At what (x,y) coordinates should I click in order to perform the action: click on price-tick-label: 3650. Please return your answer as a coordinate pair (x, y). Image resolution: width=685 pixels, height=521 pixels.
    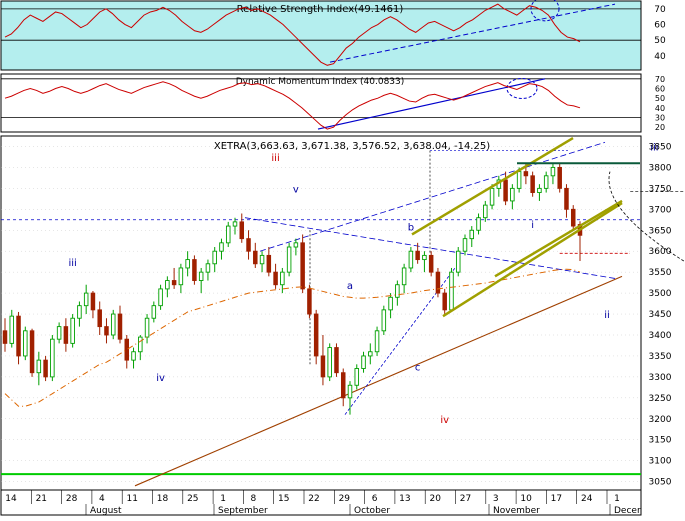
    Looking at the image, I should click on (660, 231).